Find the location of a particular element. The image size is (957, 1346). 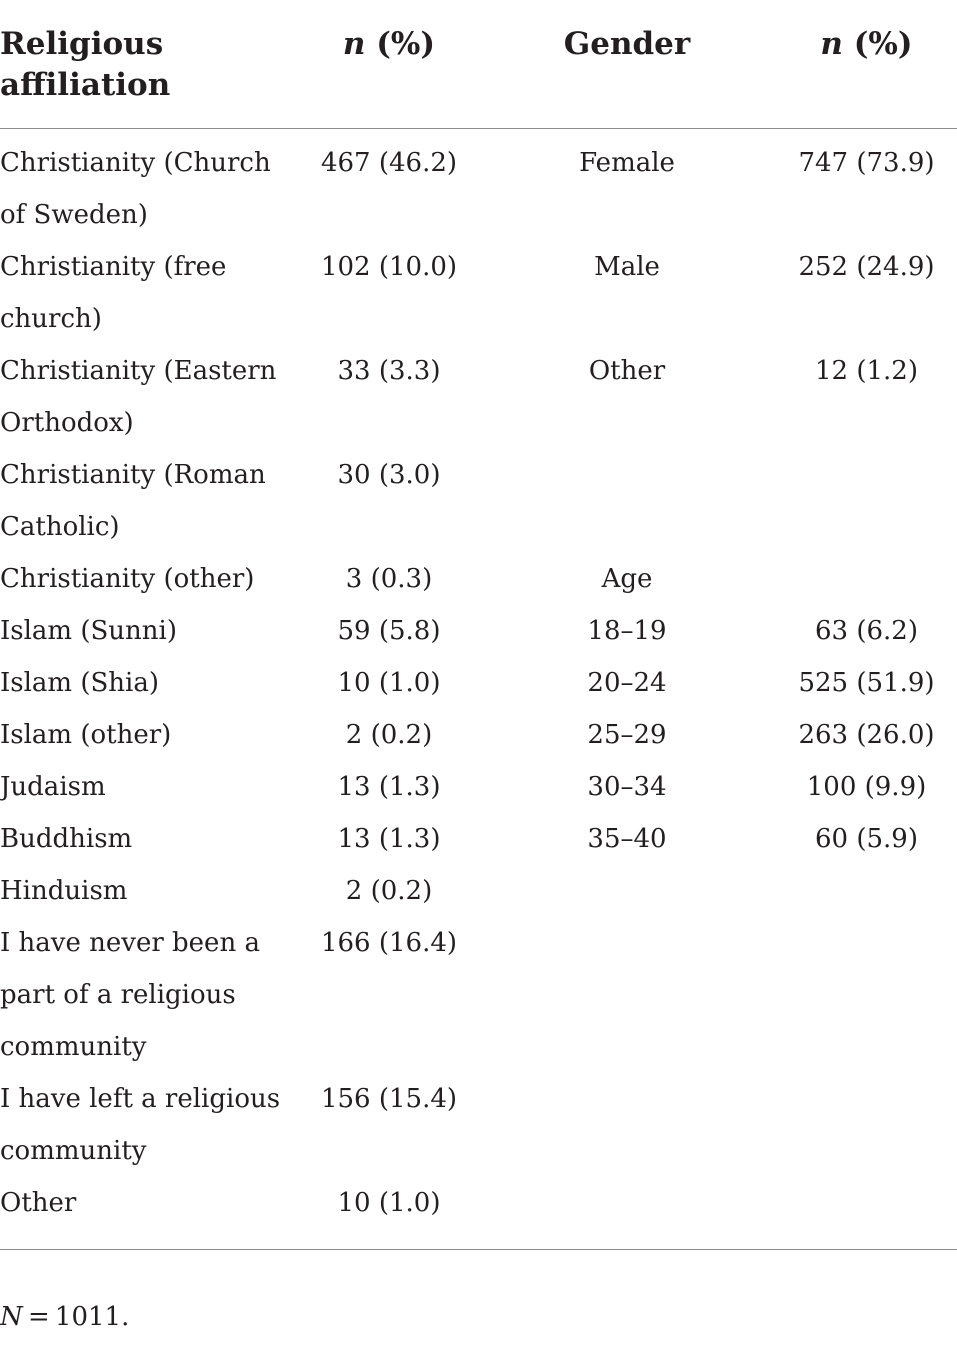

religion-count-cell: 59 (5.8) is located at coordinates (389, 631).